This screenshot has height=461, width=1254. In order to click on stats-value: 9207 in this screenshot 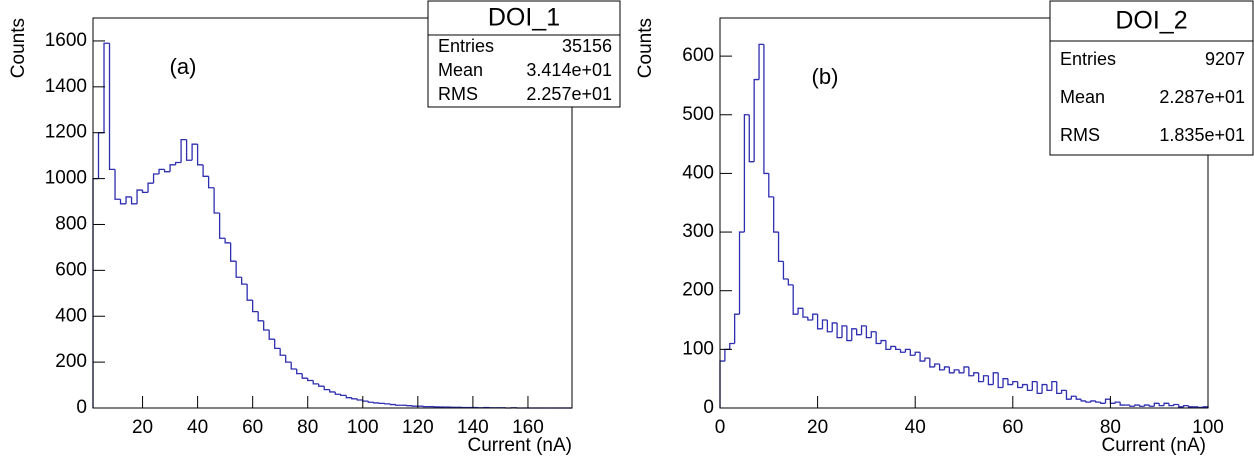, I will do `click(1225, 59)`.